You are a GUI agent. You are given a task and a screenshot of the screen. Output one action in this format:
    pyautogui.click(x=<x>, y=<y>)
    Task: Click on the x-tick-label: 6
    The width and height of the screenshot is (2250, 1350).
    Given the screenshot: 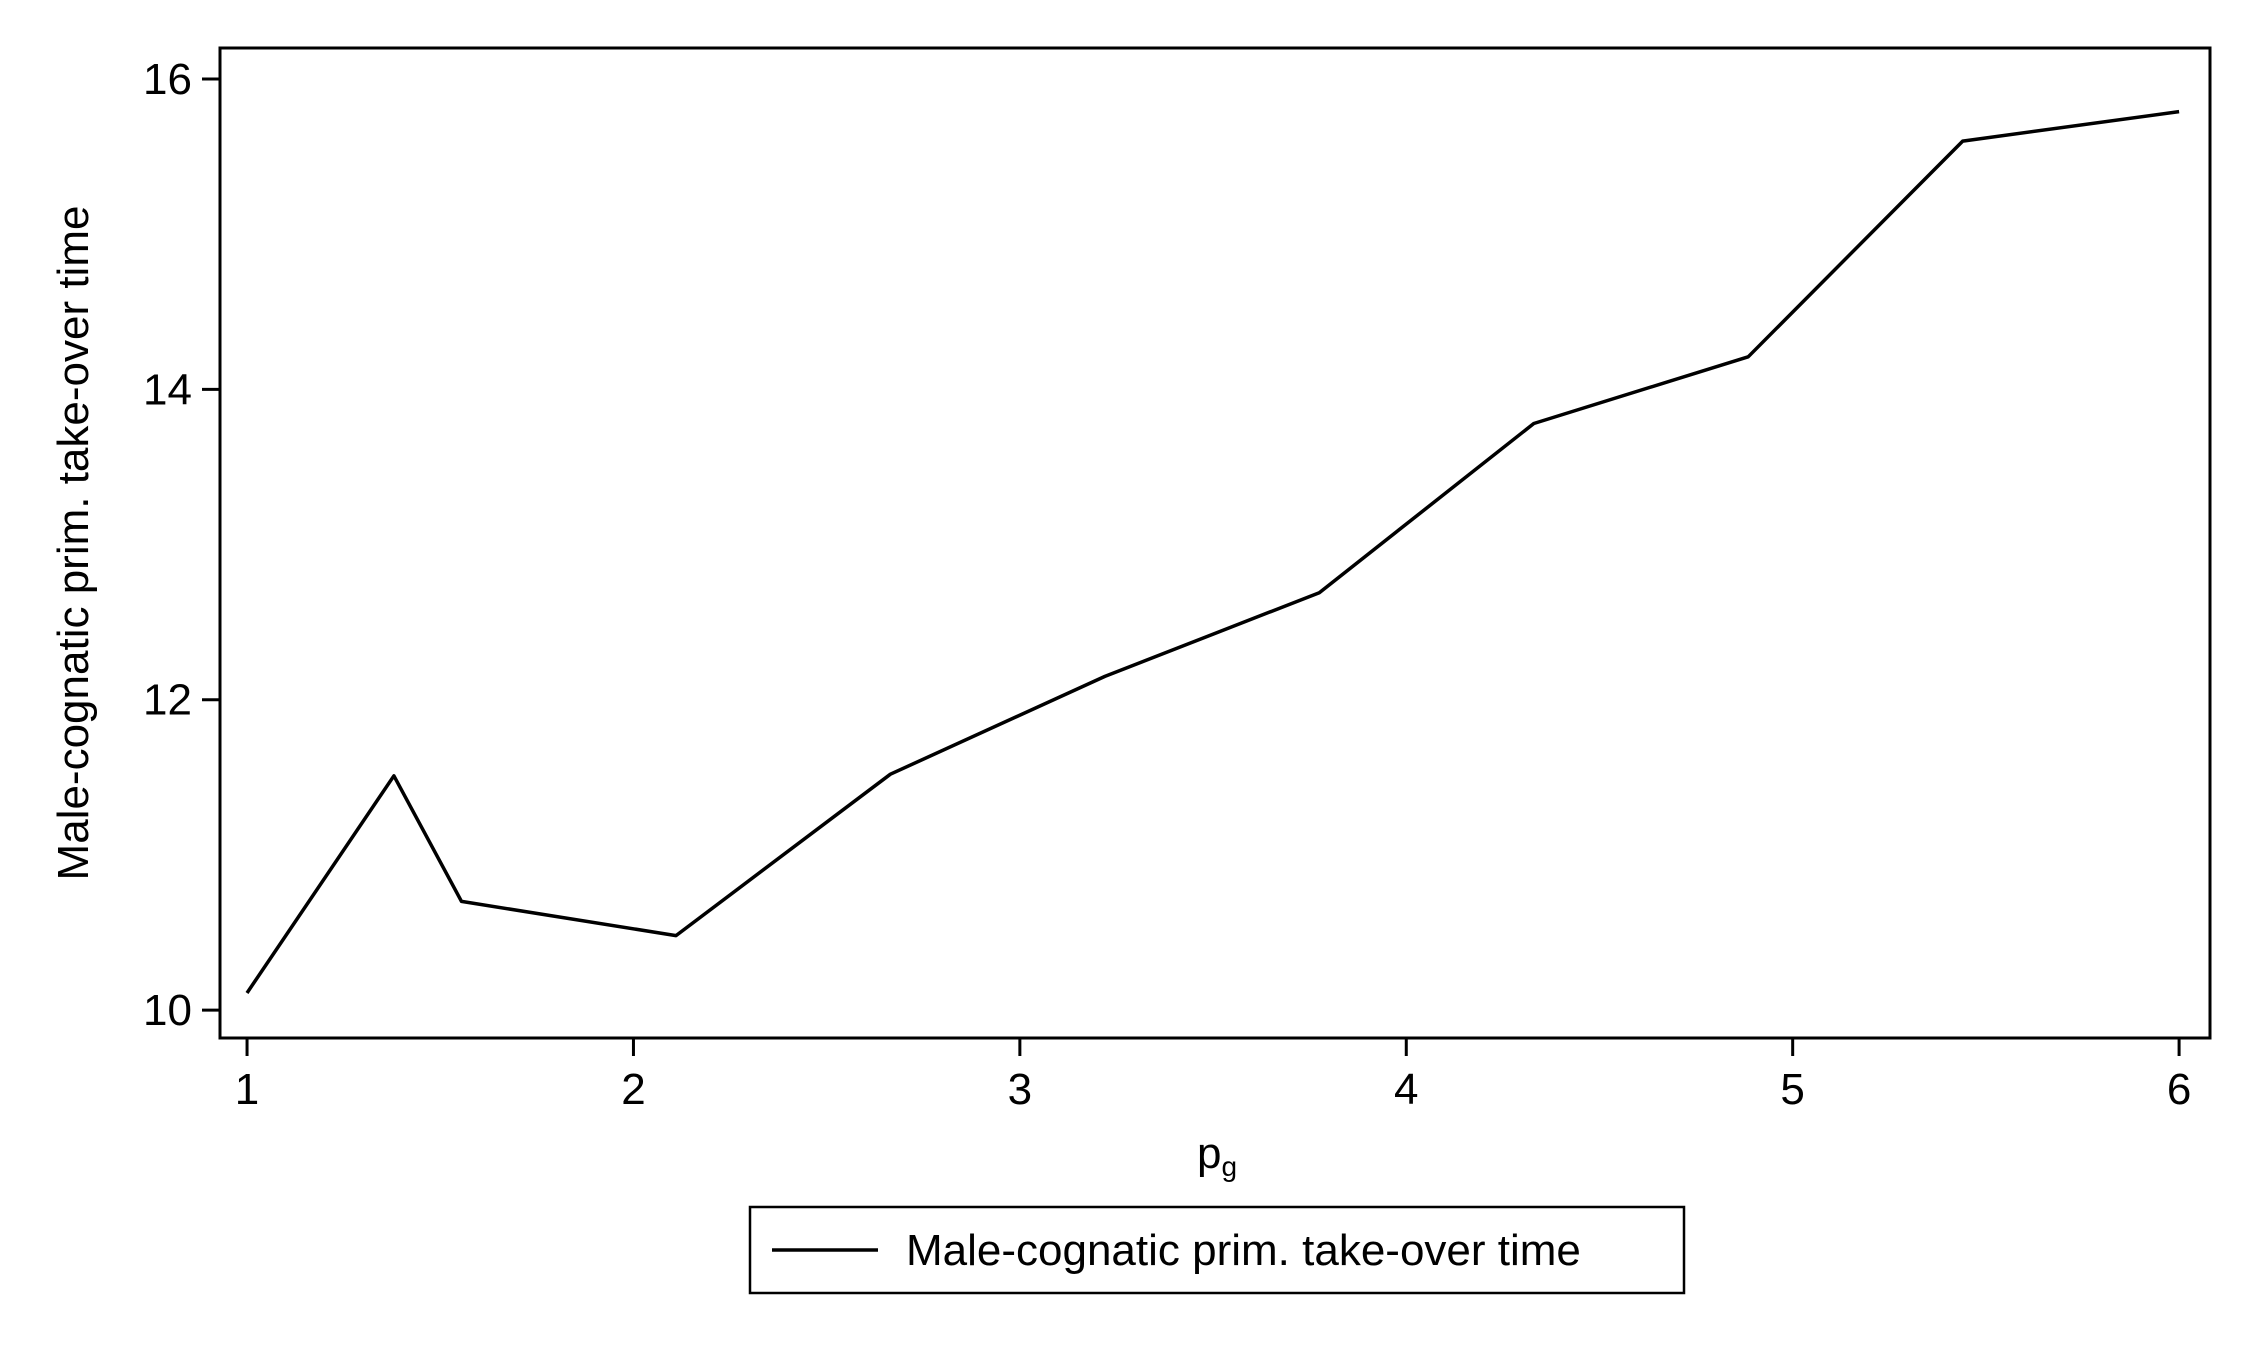 What is the action you would take?
    pyautogui.click(x=2179, y=1089)
    